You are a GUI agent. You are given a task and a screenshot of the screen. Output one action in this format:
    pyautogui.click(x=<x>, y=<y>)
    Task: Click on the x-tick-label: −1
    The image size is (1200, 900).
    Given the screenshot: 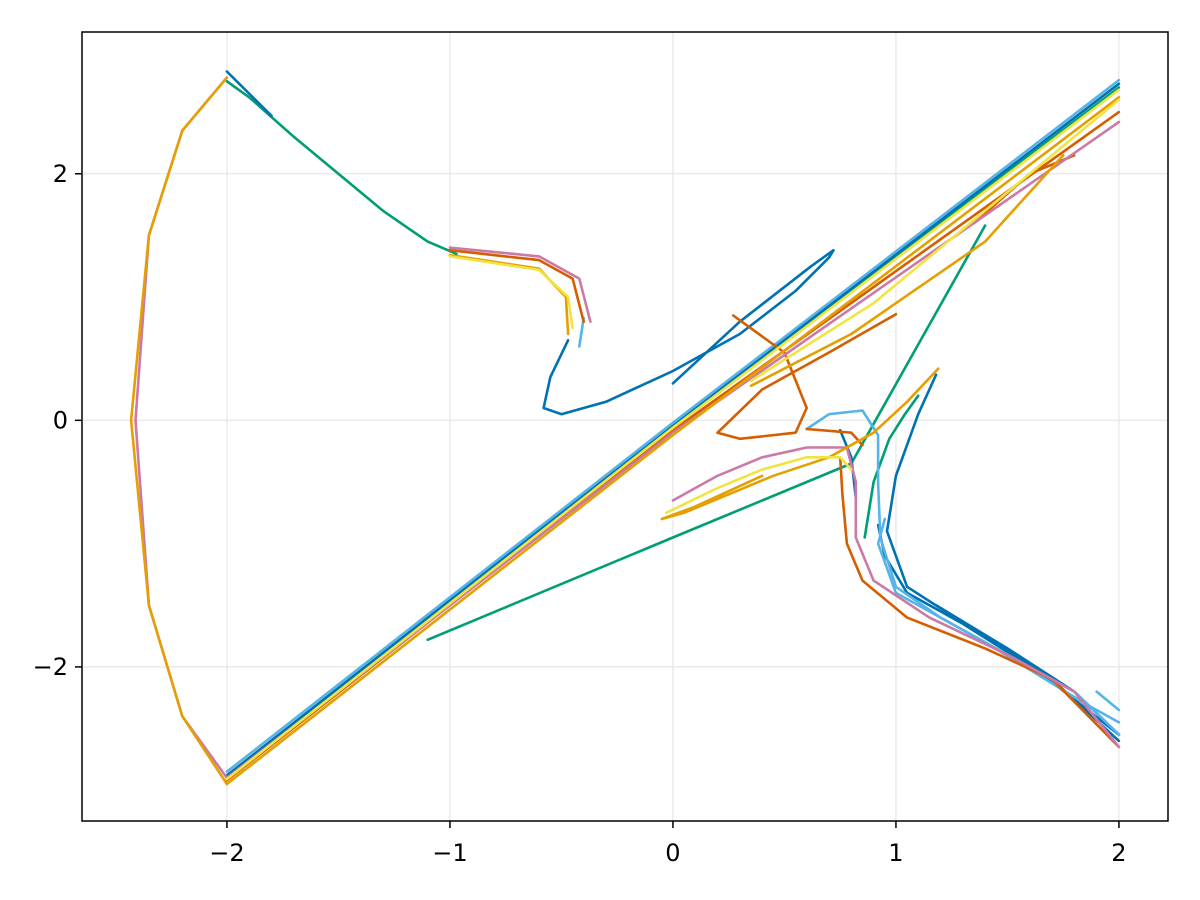 What is the action you would take?
    pyautogui.click(x=449, y=853)
    